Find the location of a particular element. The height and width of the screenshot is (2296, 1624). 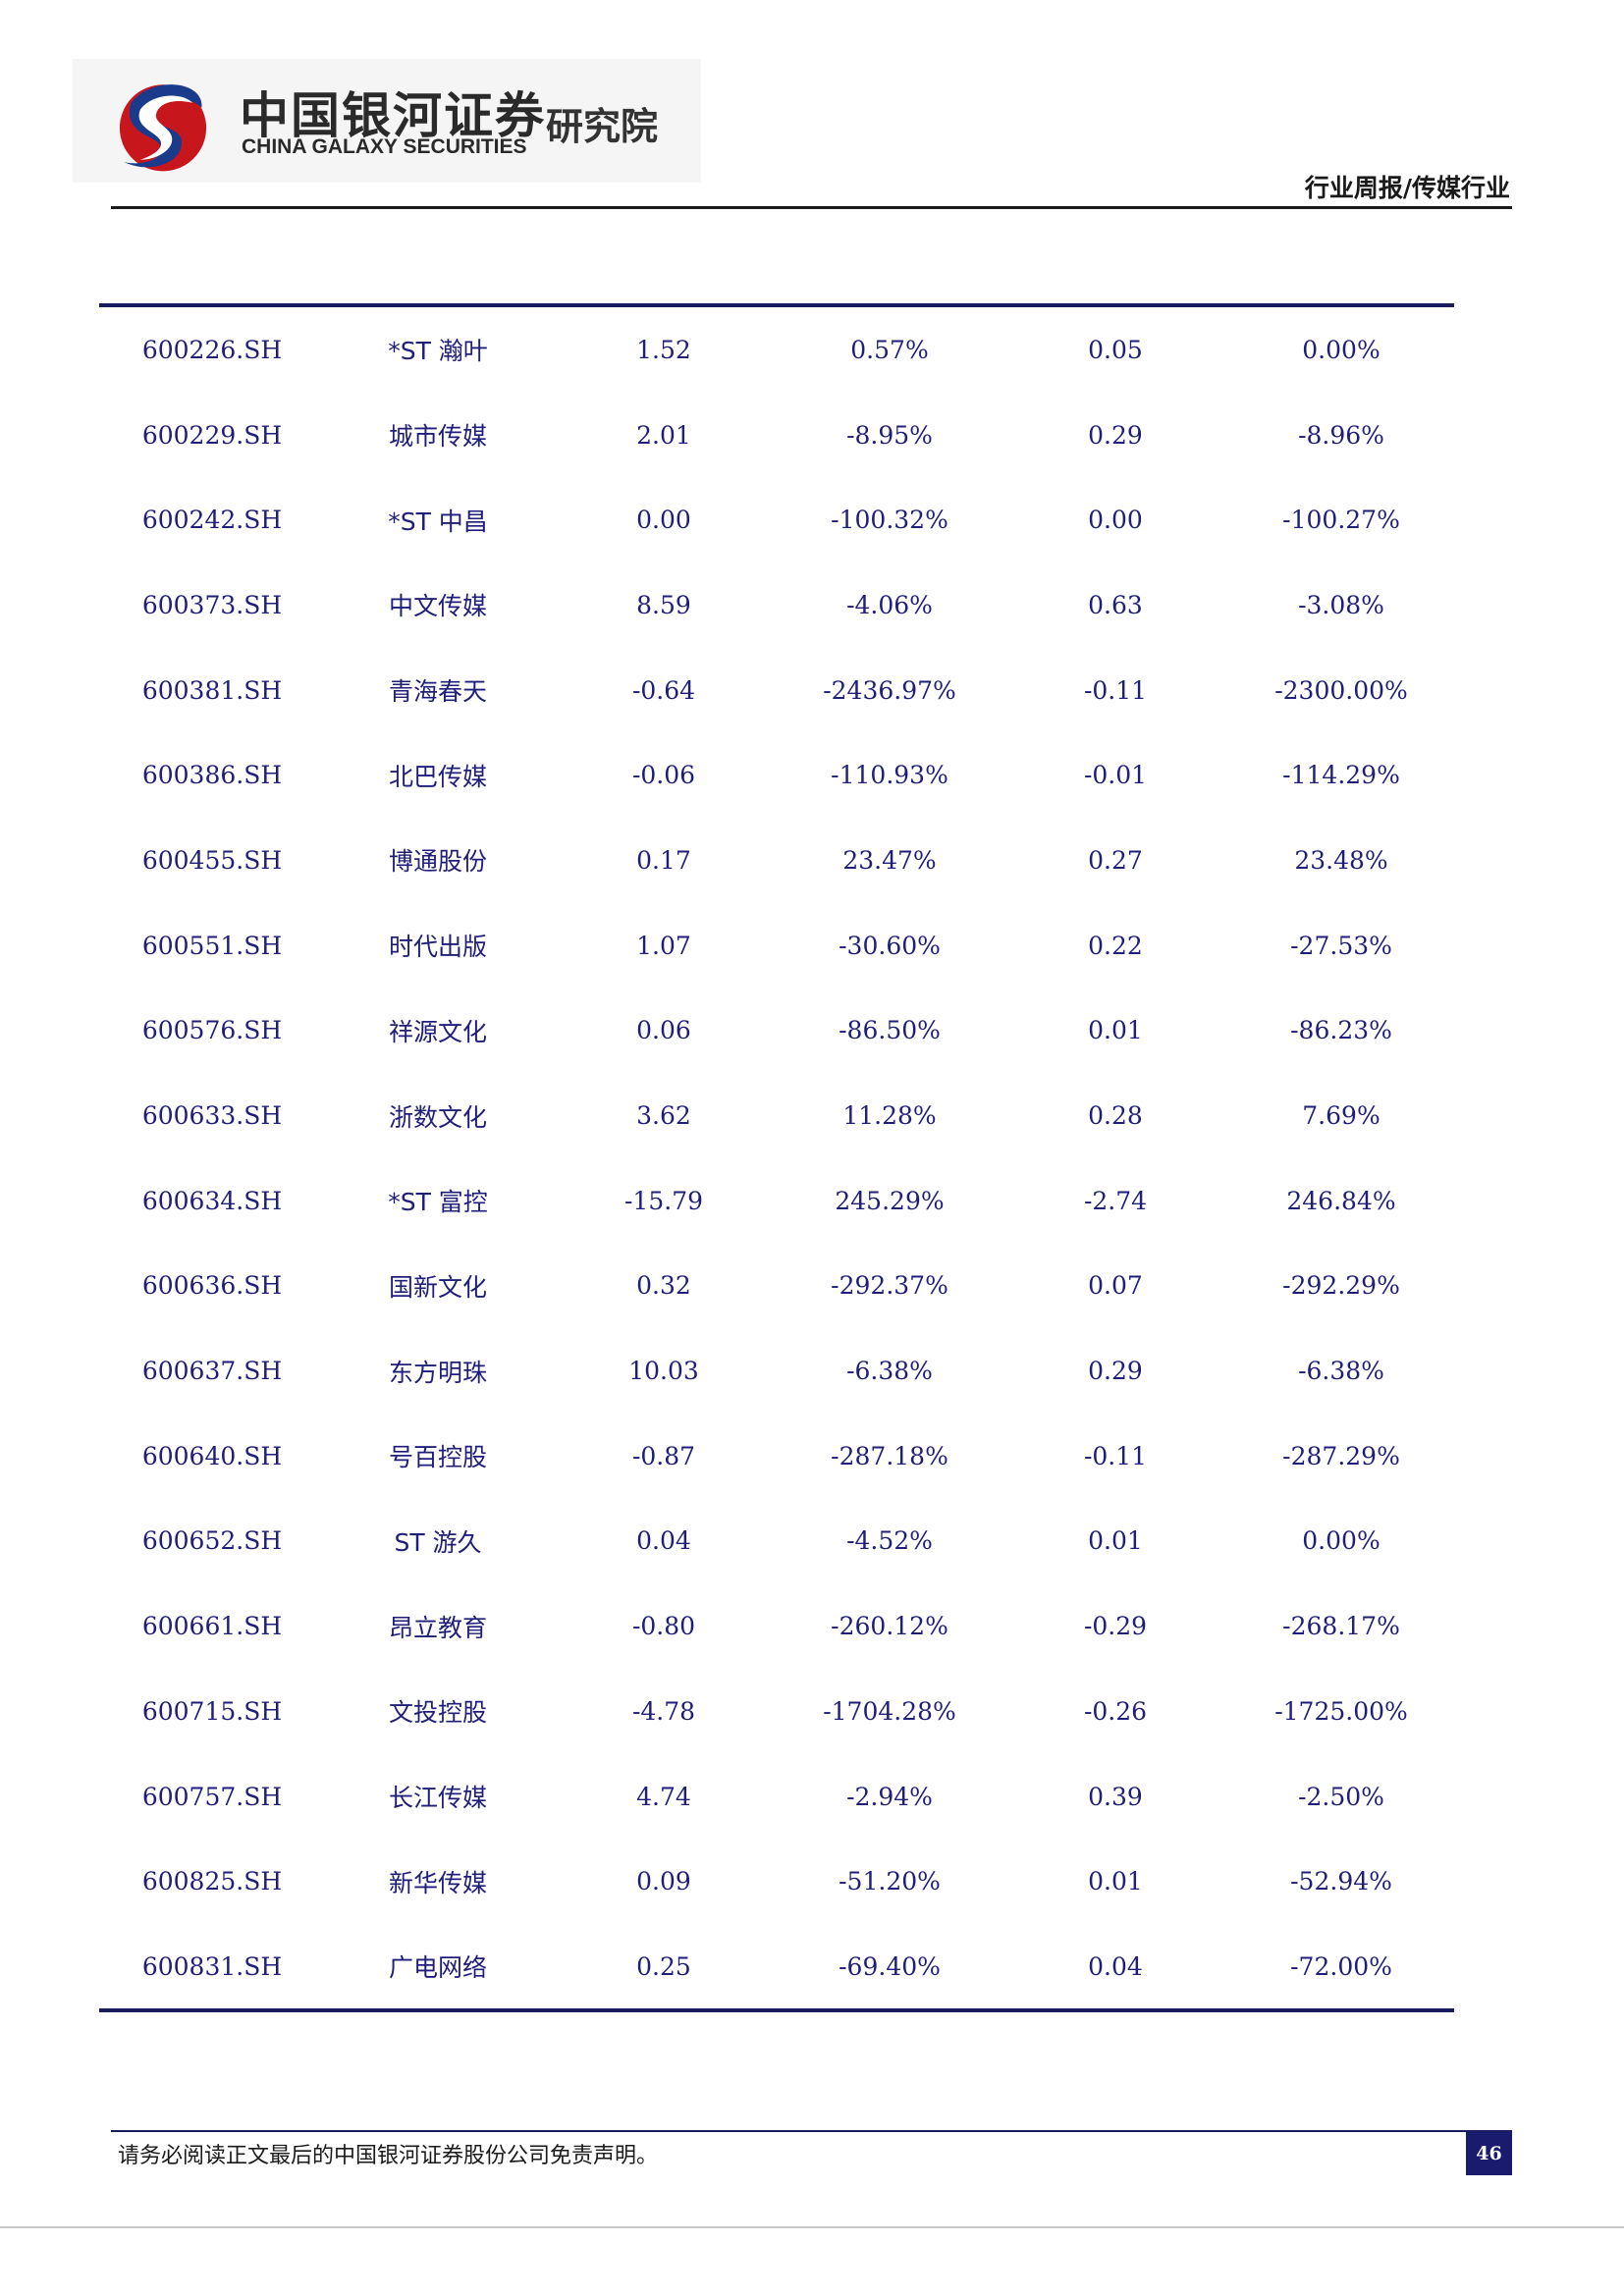

value-cell-4: -292.29% is located at coordinates (1341, 1286).